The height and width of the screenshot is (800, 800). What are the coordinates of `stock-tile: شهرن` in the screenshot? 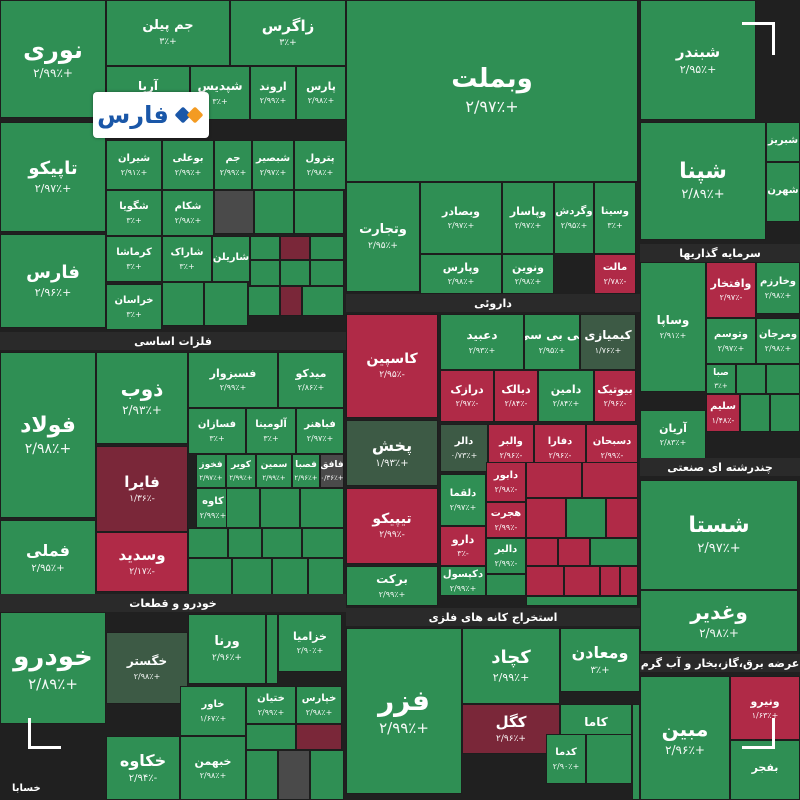 It's located at (783, 192).